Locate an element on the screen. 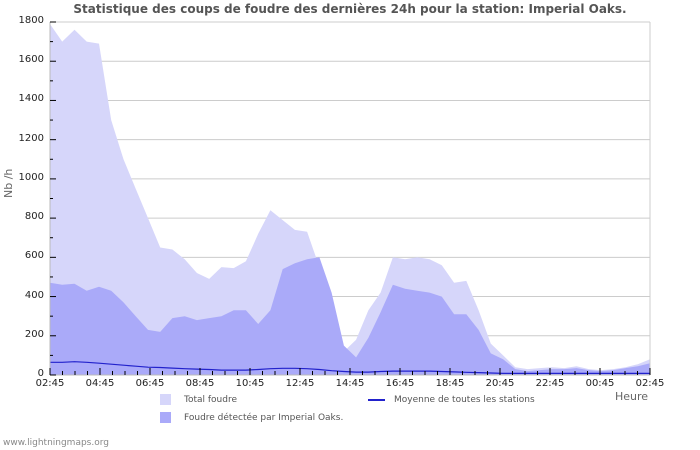  x-tick-label: 06:45 is located at coordinates (150, 383).